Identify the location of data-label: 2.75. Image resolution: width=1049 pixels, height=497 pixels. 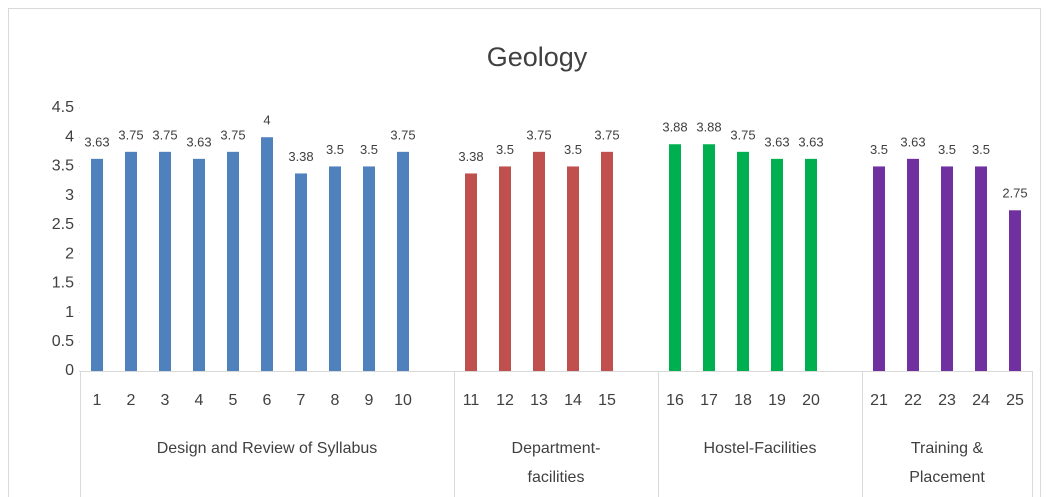
(1014, 193).